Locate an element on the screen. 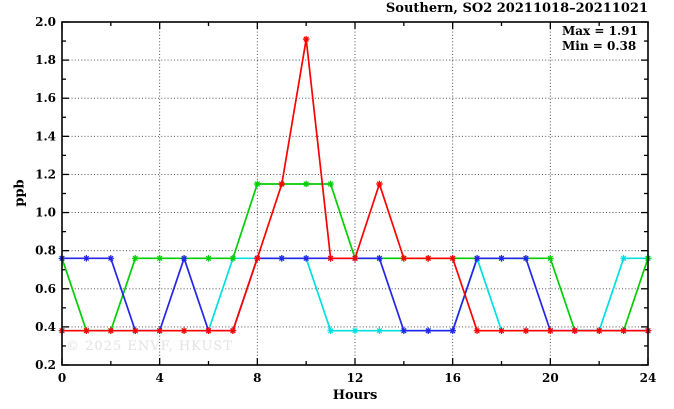 The image size is (674, 409). y-axis-label: ppb is located at coordinates (20, 193).